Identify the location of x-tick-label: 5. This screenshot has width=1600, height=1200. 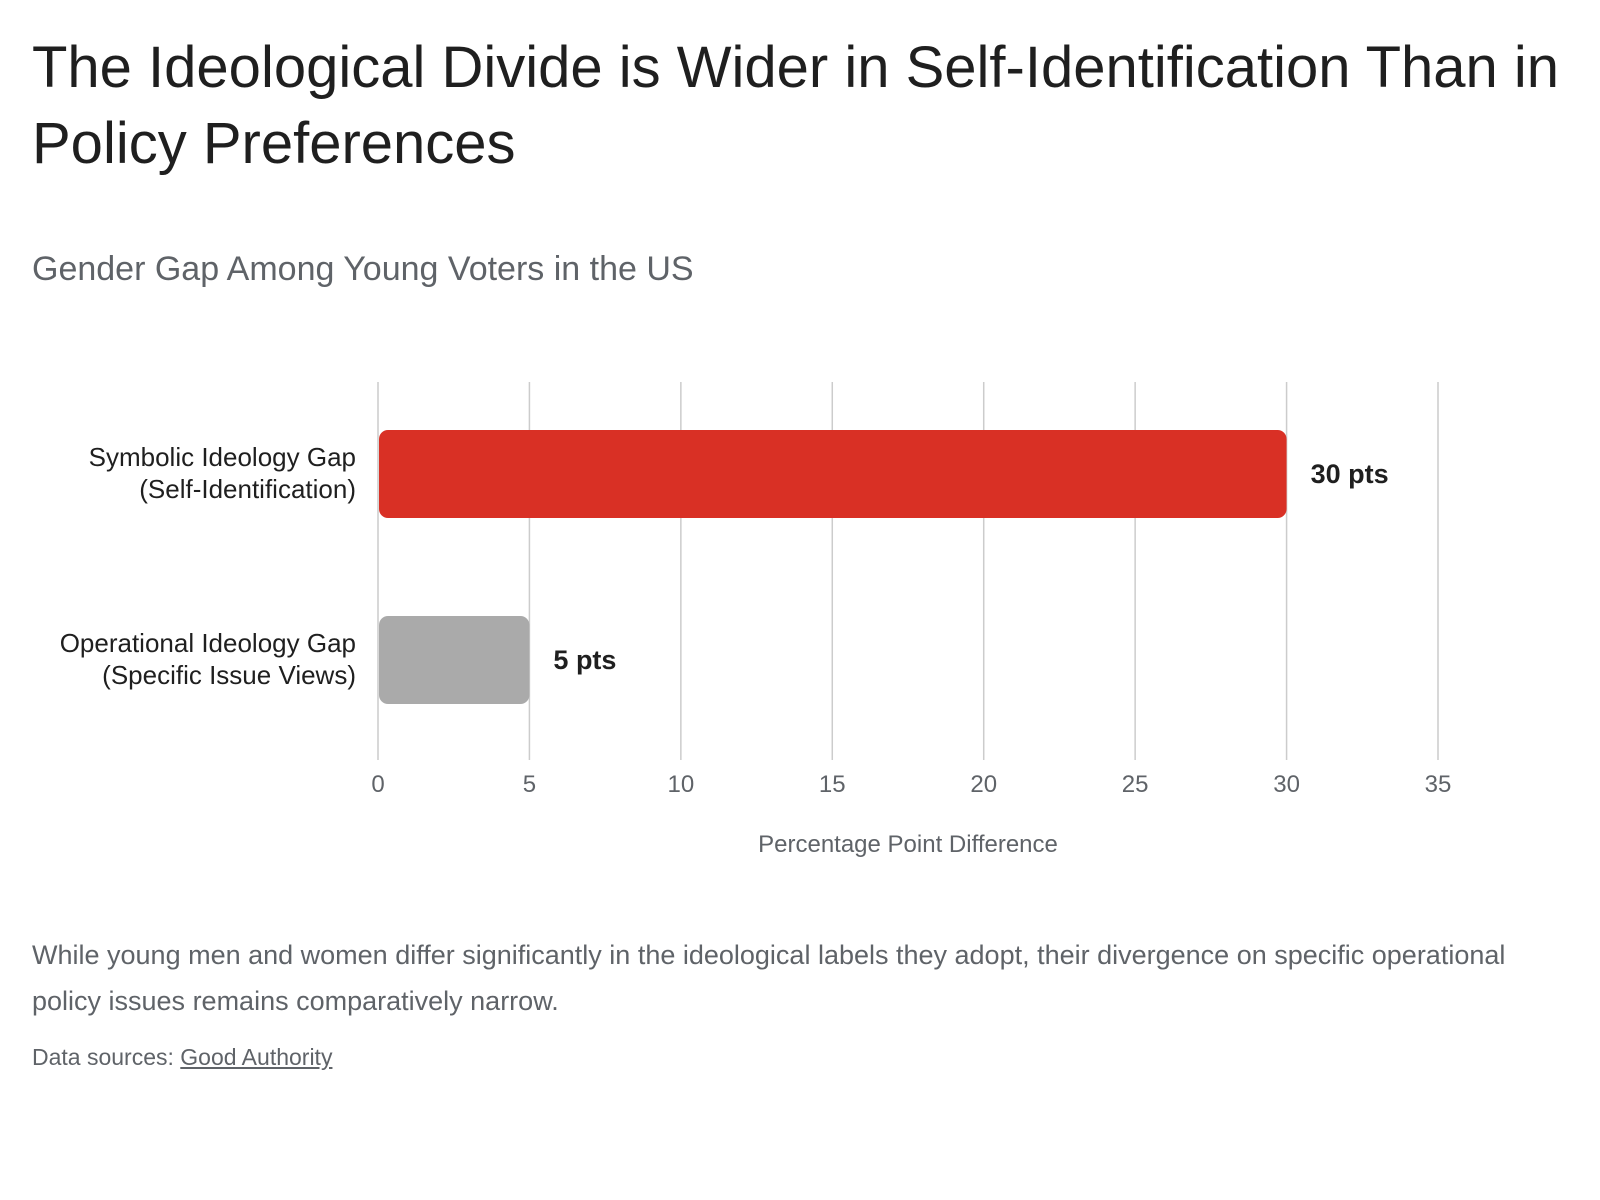
(529, 784).